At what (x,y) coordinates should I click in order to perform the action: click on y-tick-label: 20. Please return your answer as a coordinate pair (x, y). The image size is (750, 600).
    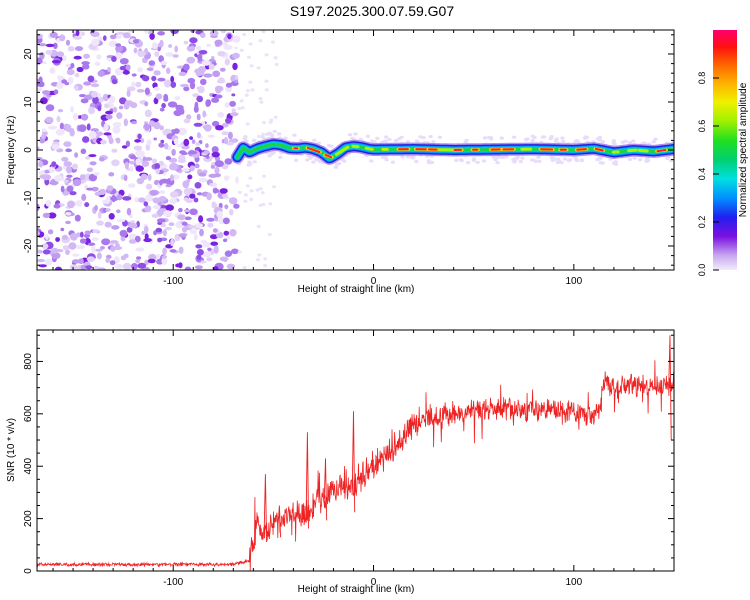
    Looking at the image, I should click on (28, 54).